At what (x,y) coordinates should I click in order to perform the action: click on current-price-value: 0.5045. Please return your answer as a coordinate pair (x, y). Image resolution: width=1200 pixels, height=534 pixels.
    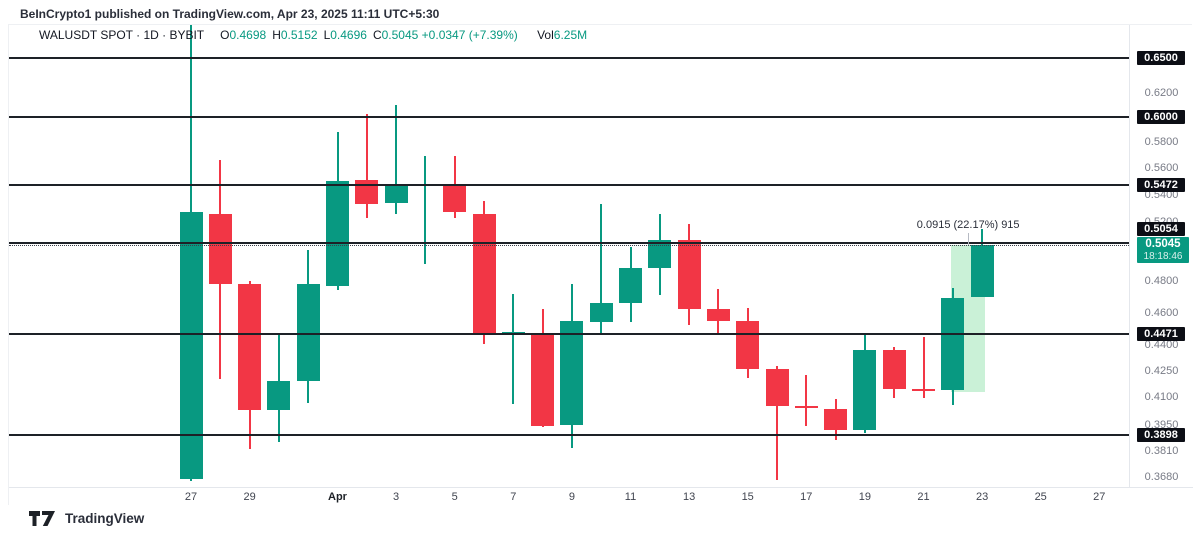
    Looking at the image, I should click on (1163, 243).